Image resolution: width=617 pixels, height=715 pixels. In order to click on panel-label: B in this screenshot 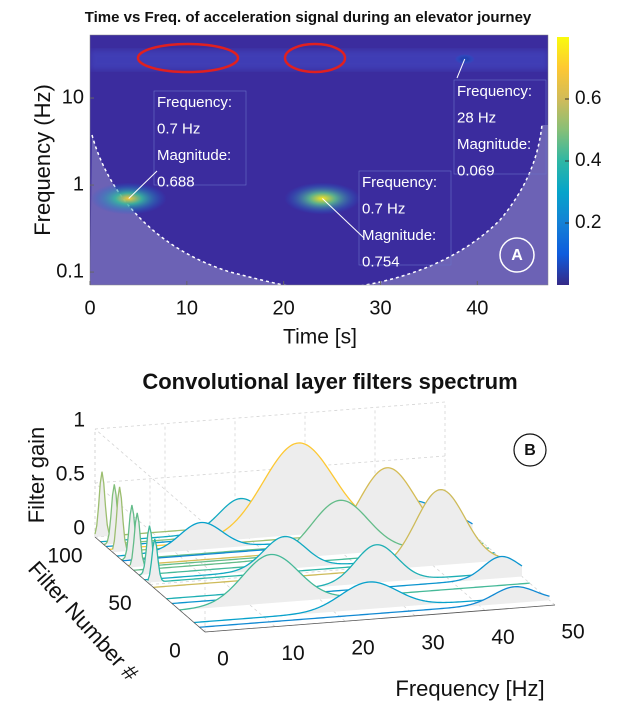, I will do `click(530, 450)`.